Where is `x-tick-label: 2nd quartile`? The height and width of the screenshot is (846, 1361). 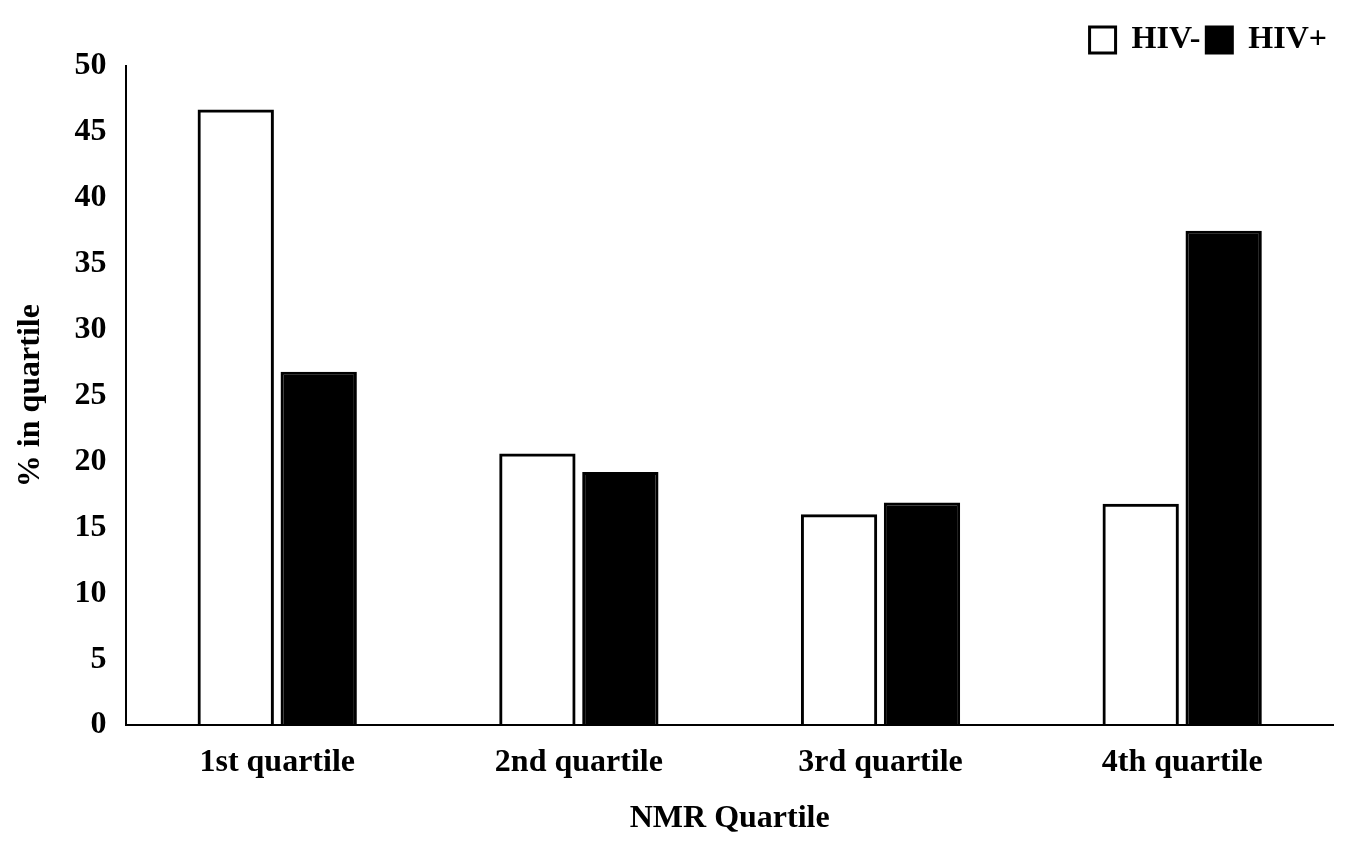 x-tick-label: 2nd quartile is located at coordinates (578, 759).